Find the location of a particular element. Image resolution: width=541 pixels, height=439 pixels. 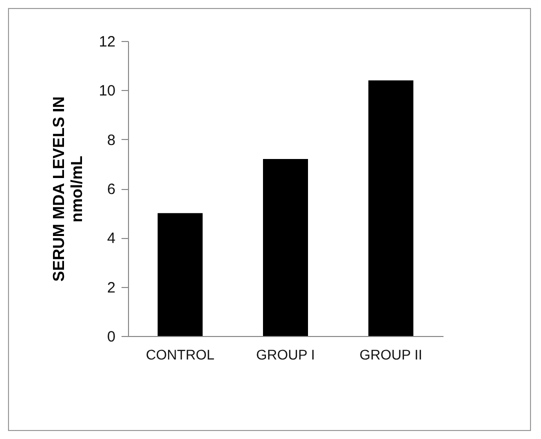

y-tick-label: 4 is located at coordinates (111, 239).